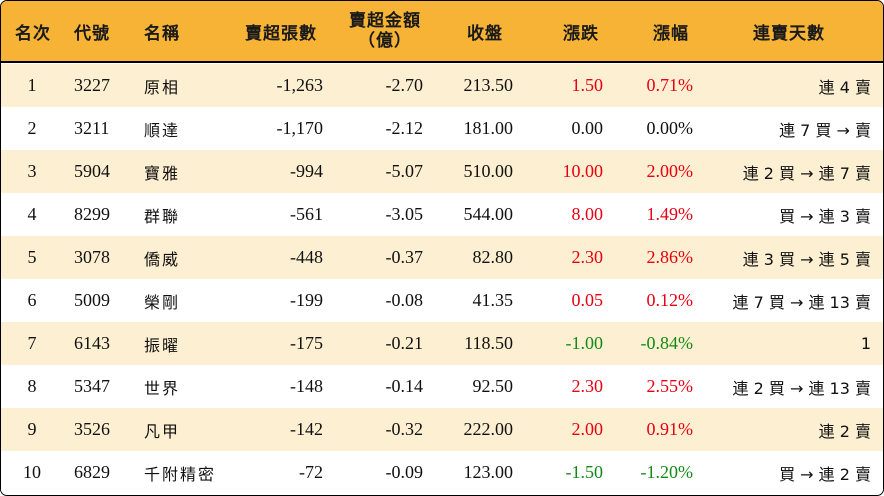 This screenshot has width=884, height=496. I want to click on cell-sell-amount: -0.32, so click(404, 429).